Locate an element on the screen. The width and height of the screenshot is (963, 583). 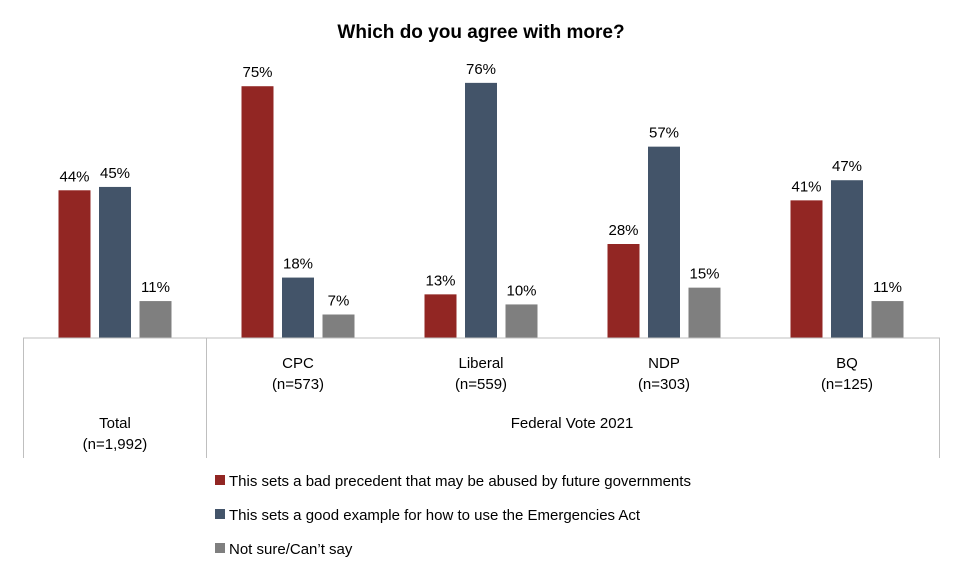
value-label: 18% is located at coordinates (298, 264).